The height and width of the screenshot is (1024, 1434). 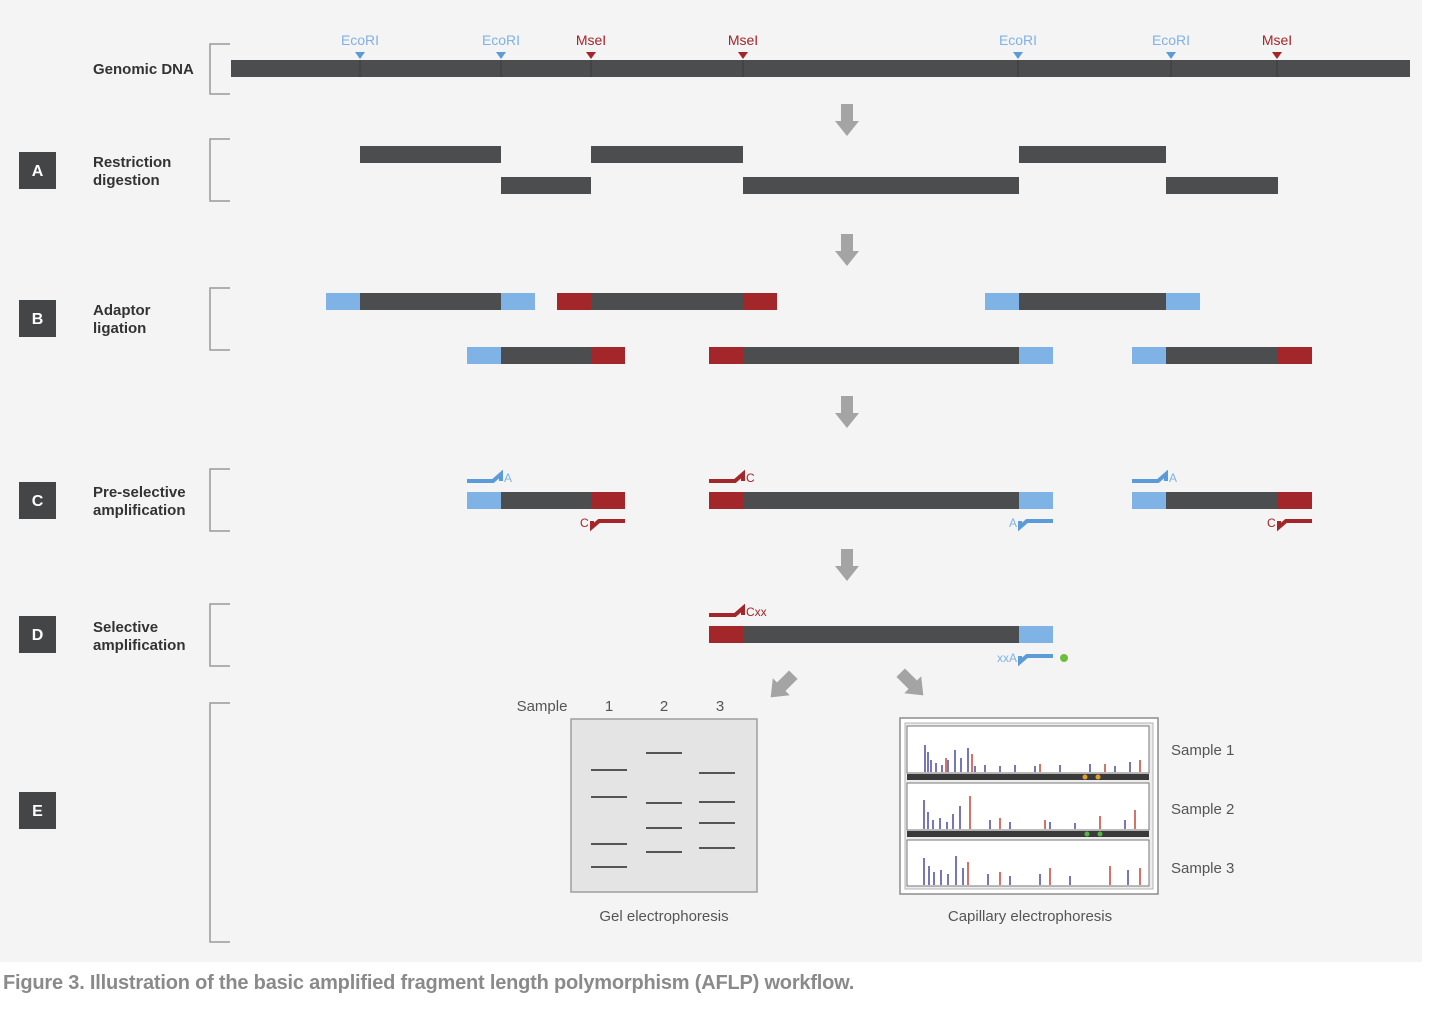 I want to click on fluorescent-label-dot-icon, so click(x=1064, y=658).